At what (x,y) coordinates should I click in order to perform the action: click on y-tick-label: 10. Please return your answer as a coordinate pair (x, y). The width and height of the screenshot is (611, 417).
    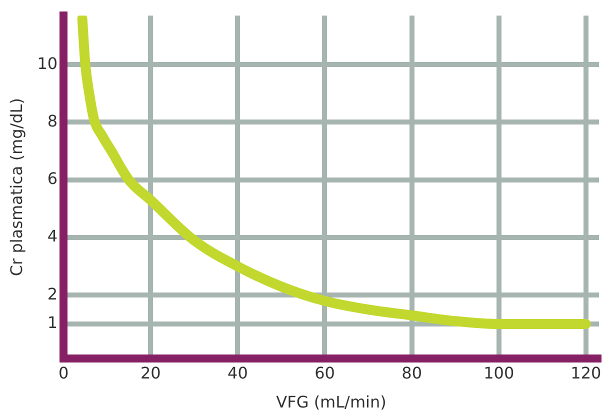
    Looking at the image, I should click on (47, 63).